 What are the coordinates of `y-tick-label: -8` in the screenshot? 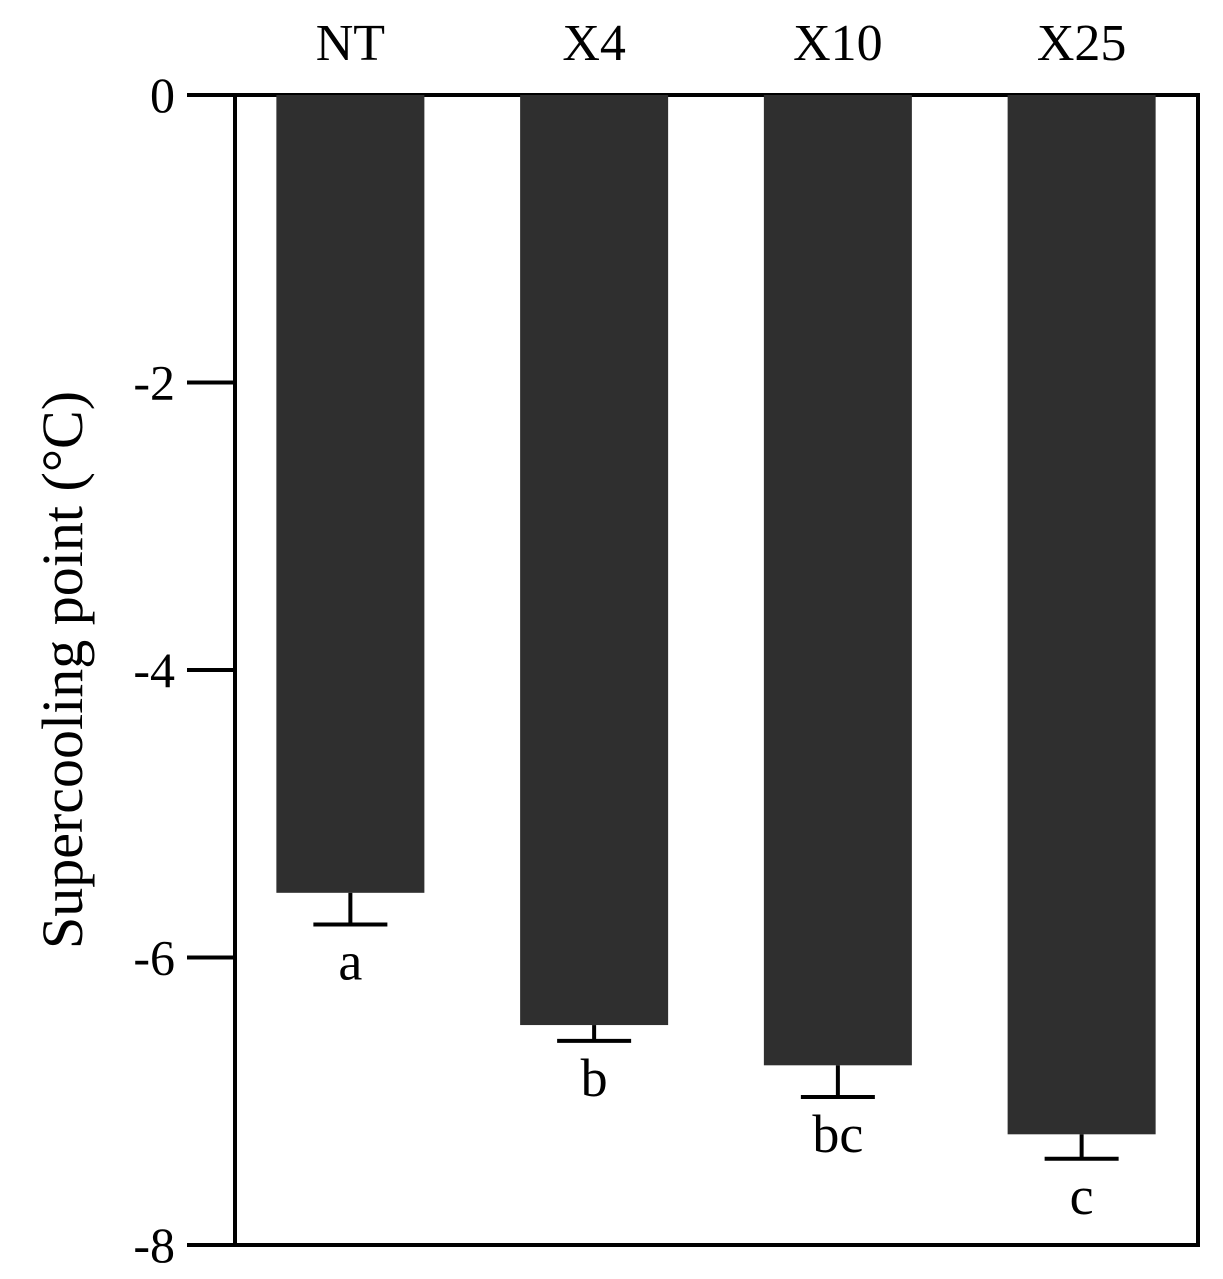 It's located at (154, 1245).